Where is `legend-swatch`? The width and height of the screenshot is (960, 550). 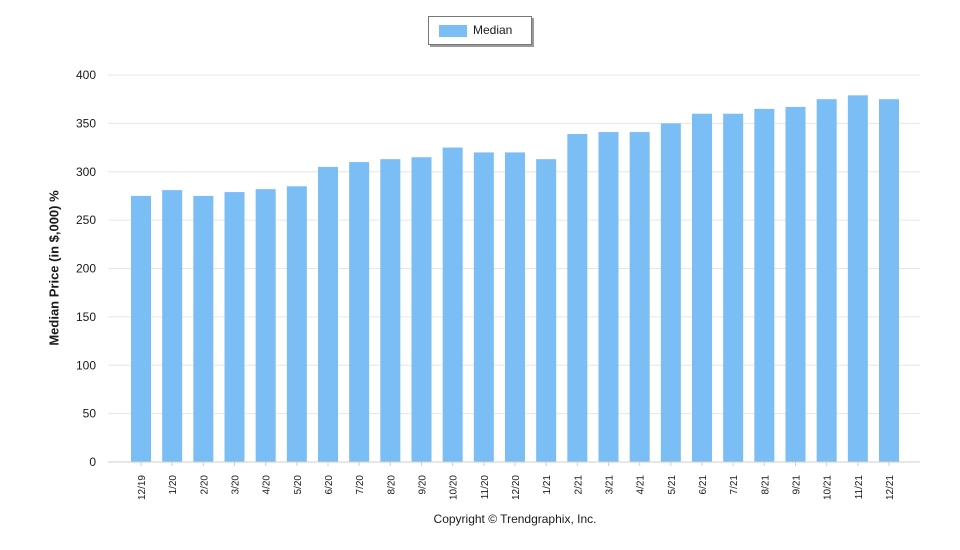
legend-swatch is located at coordinates (453, 31).